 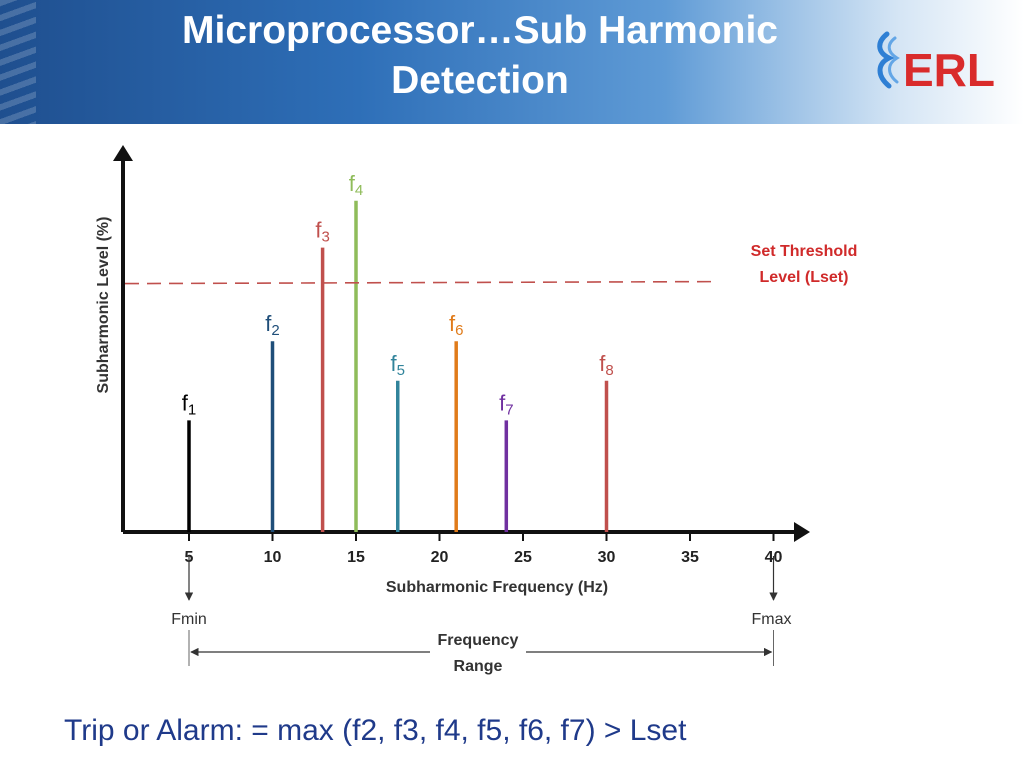 What do you see at coordinates (322, 232) in the screenshot?
I see `bar-label-f3: f3` at bounding box center [322, 232].